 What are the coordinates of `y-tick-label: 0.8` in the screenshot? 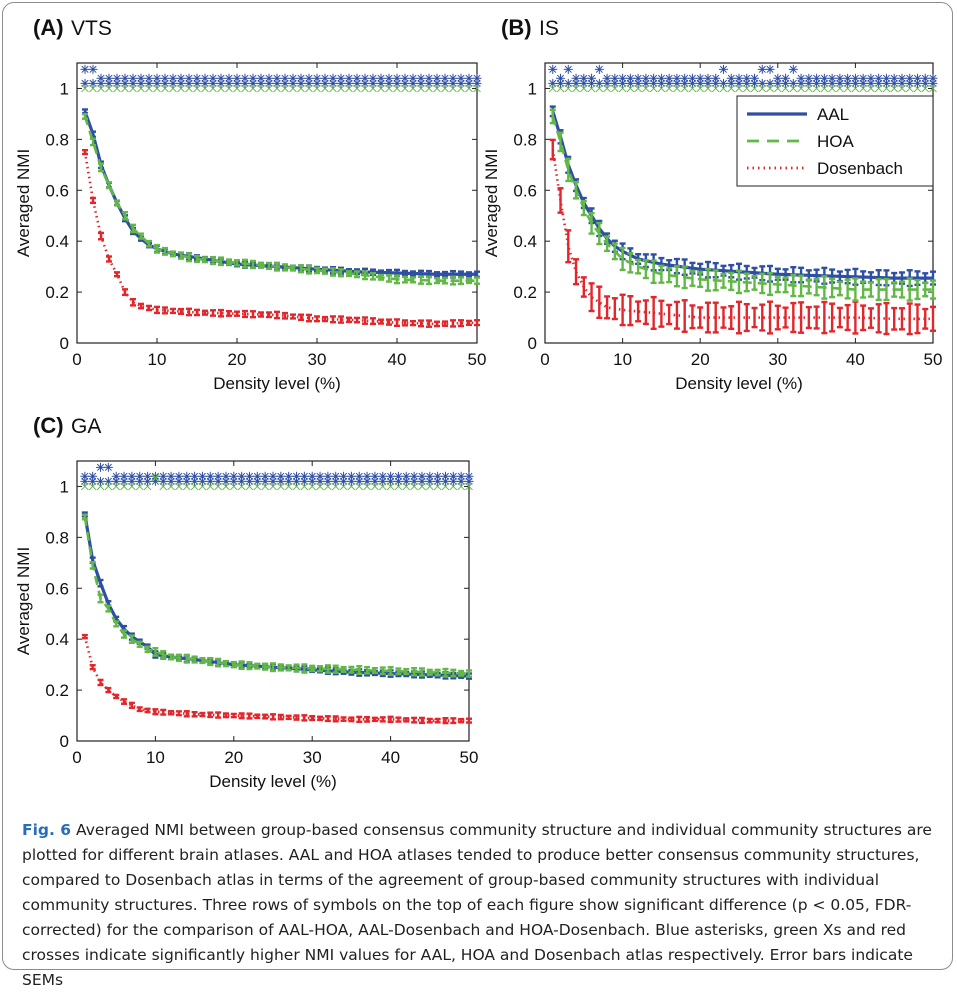 It's located at (57, 537).